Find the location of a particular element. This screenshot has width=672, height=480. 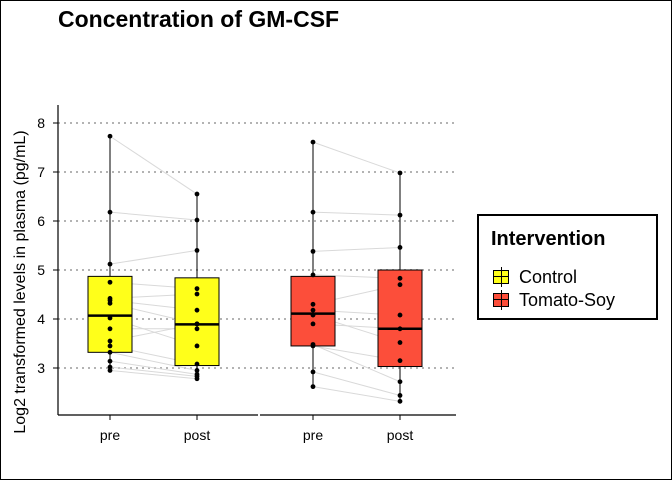

chart-title: Concentration of GM-CSF is located at coordinates (199, 19).